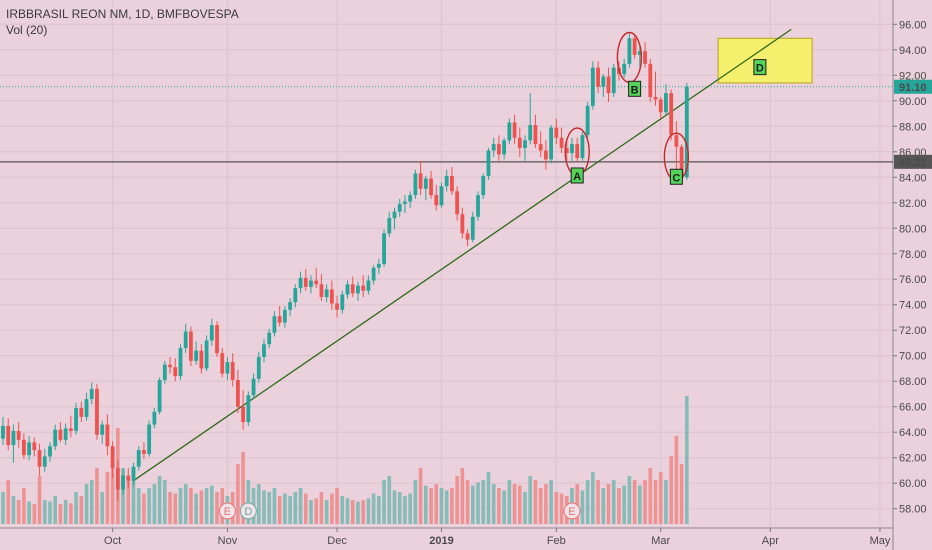 The image size is (932, 550). I want to click on price-tick-label: 88.00, so click(913, 127).